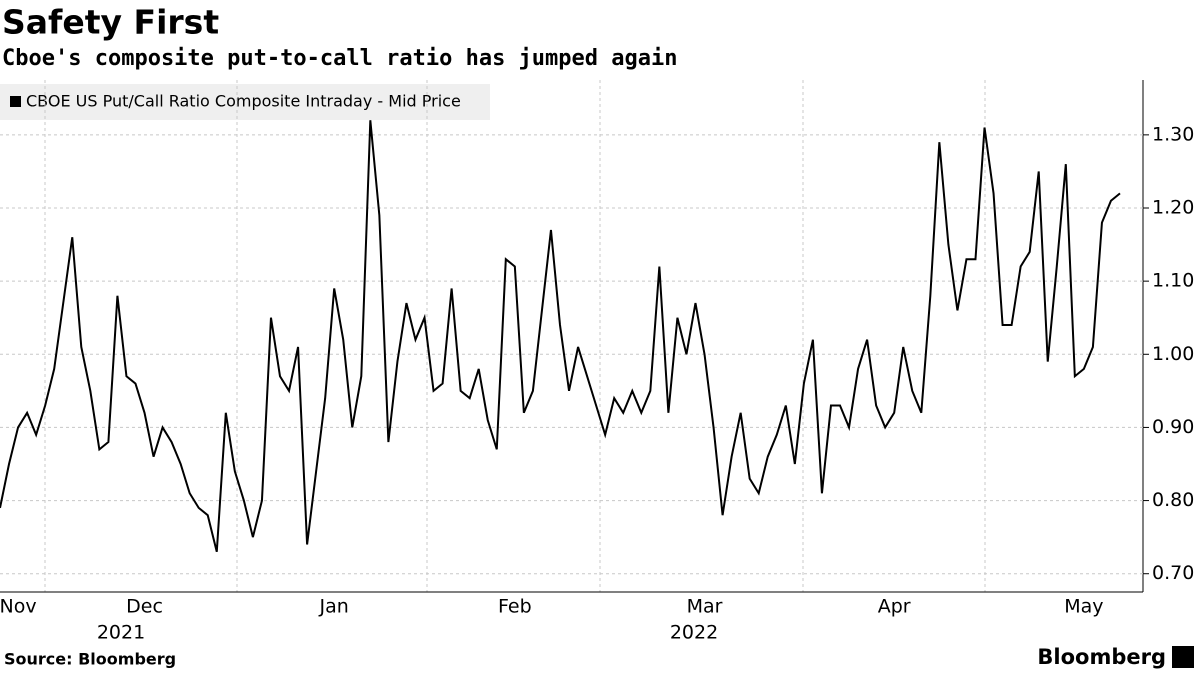 The image size is (1199, 673). What do you see at coordinates (1173, 281) in the screenshot?
I see `y-tick-label: 1.10` at bounding box center [1173, 281].